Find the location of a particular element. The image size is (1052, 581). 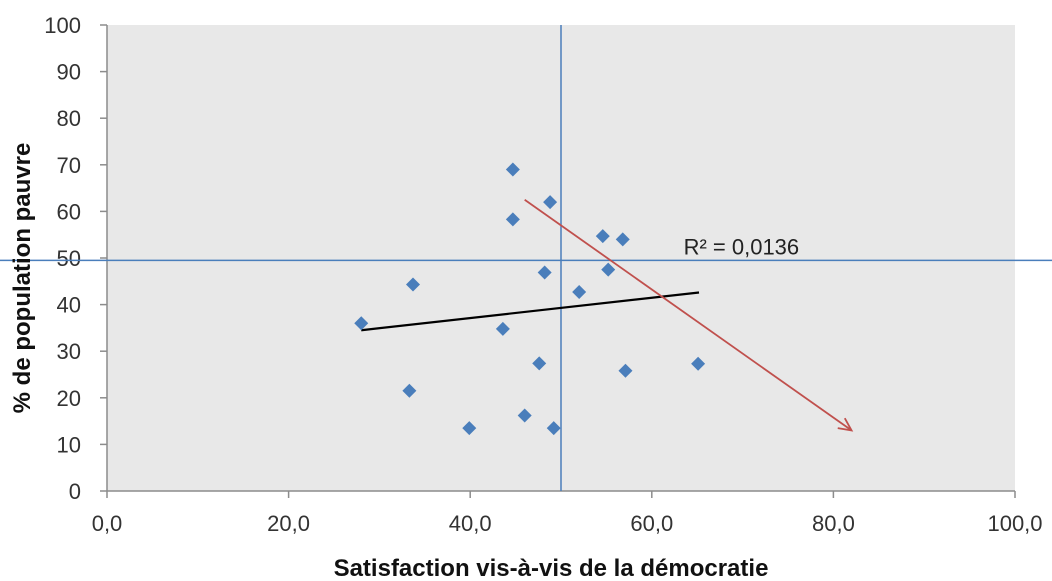

y-tick-label: 10 is located at coordinates (69, 444).